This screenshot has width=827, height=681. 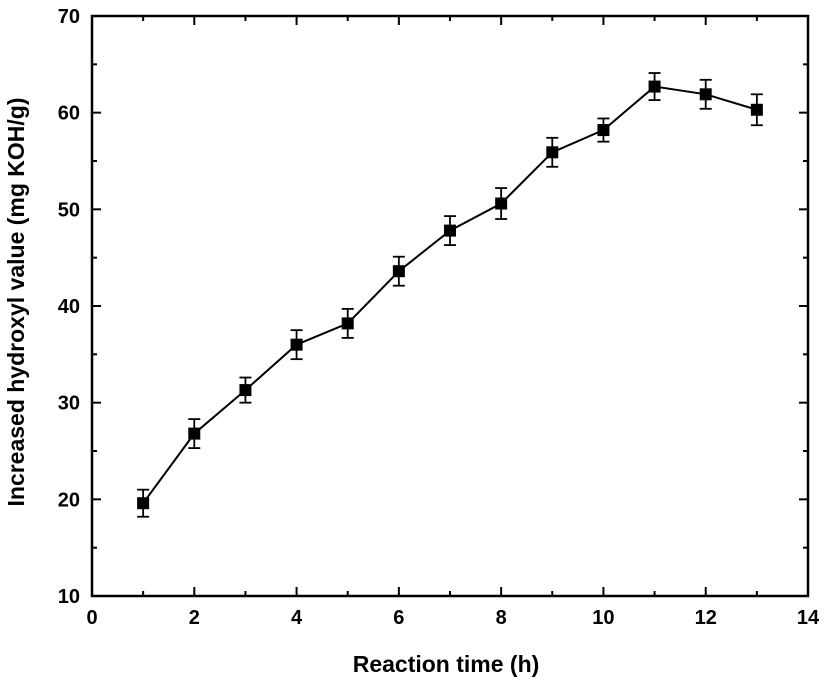 What do you see at coordinates (69, 307) in the screenshot?
I see `y-tick-label: 40` at bounding box center [69, 307].